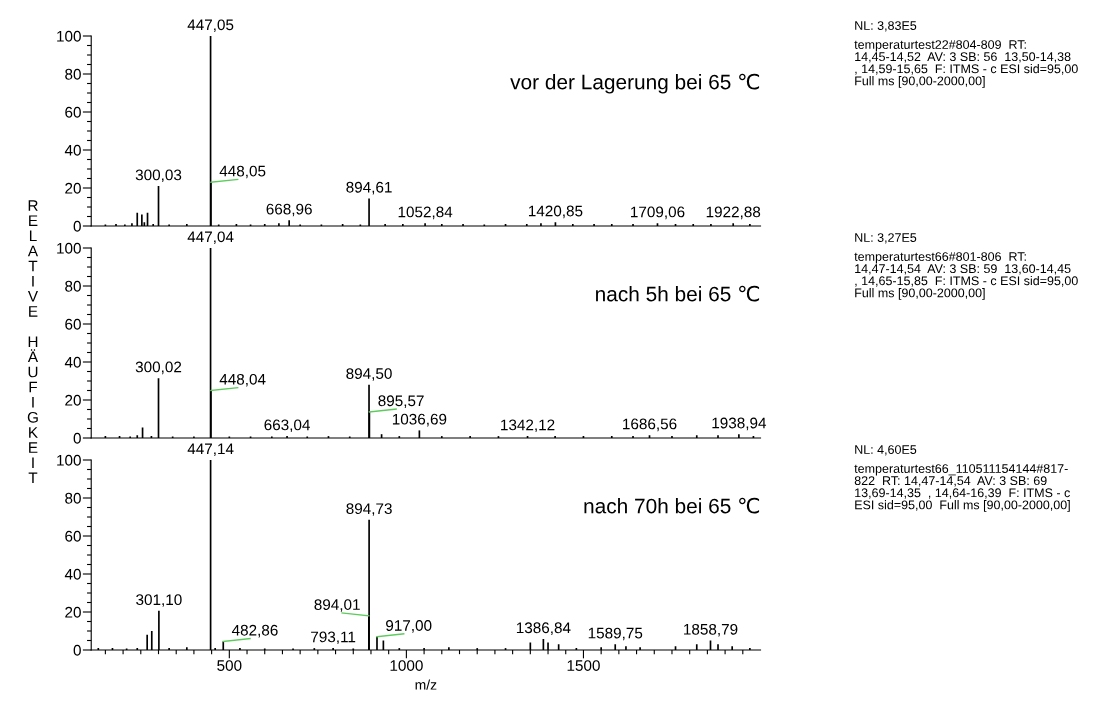  I want to click on annotation: 300,02, so click(158, 368).